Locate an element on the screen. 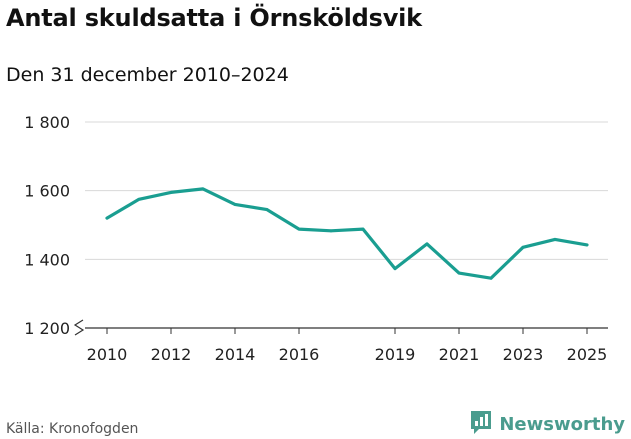 Image resolution: width=631 pixels, height=439 pixels. x-tick-label: 2025 is located at coordinates (587, 354).